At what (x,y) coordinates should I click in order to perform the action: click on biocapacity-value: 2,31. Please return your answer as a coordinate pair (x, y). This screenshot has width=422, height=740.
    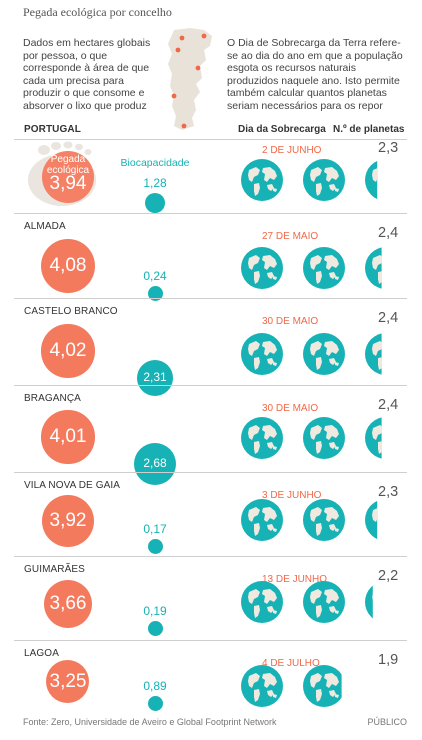
    Looking at the image, I should click on (155, 376).